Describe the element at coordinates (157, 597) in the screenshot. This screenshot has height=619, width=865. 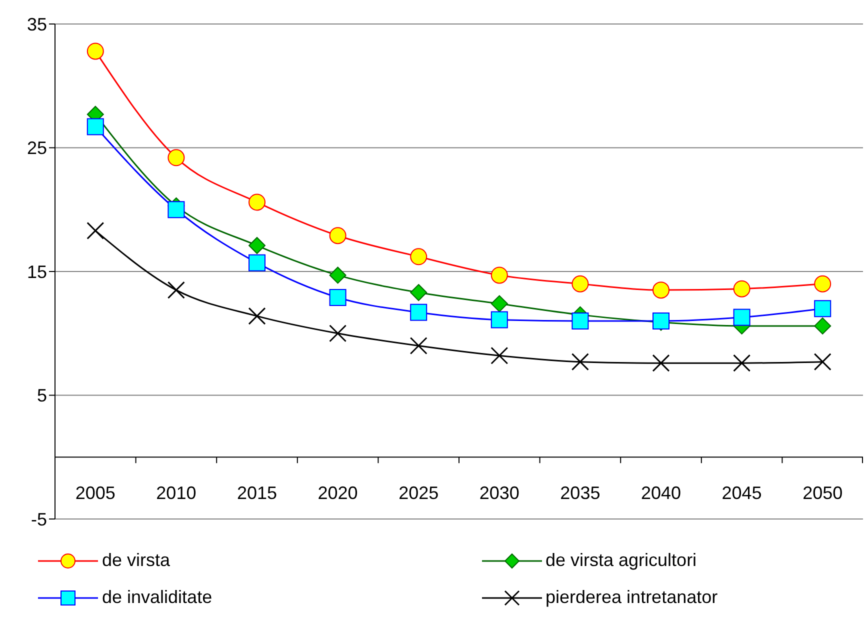
I see `legend-label: de invaliditate` at that location.